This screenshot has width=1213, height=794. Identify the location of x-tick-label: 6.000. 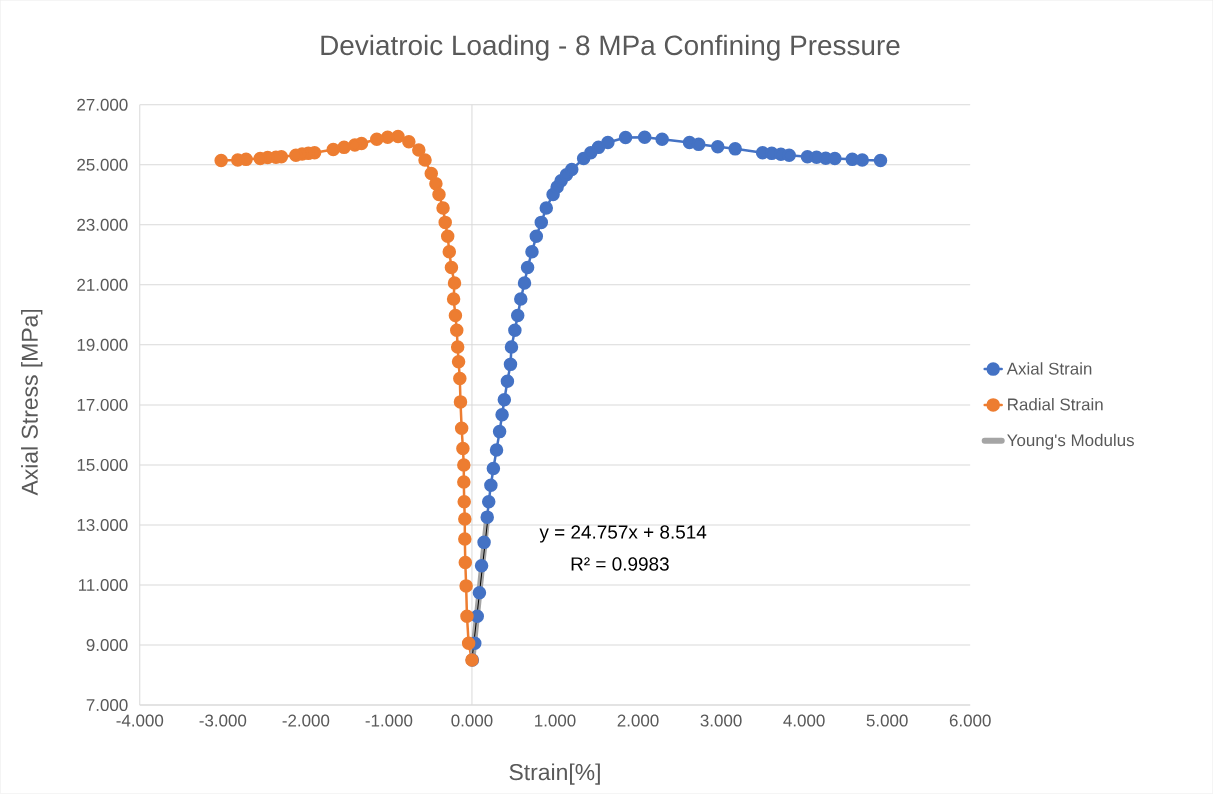
(970, 720).